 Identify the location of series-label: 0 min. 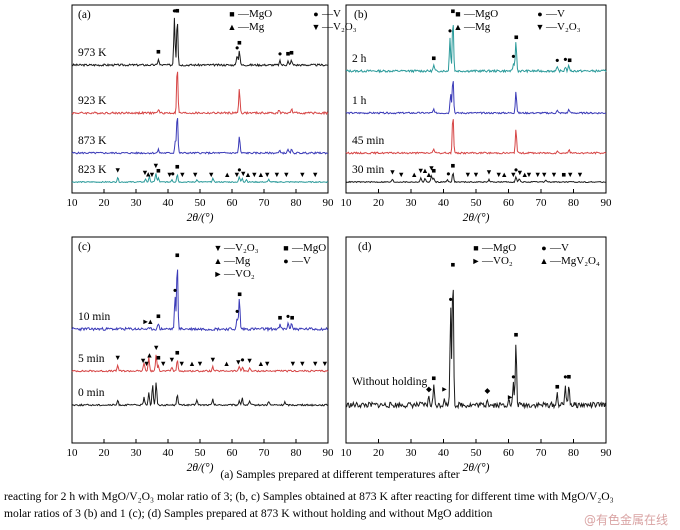
(91, 393).